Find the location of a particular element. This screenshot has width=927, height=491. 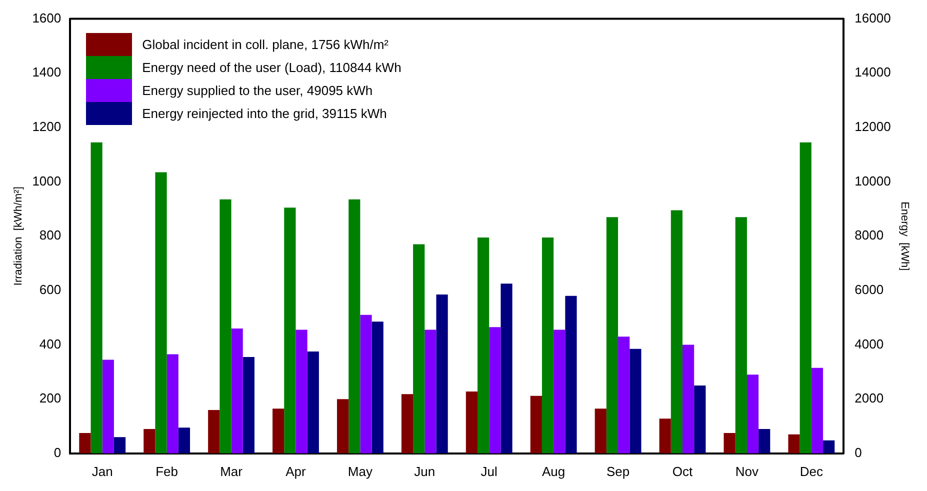

y-tick-label: 1400 is located at coordinates (47, 72).